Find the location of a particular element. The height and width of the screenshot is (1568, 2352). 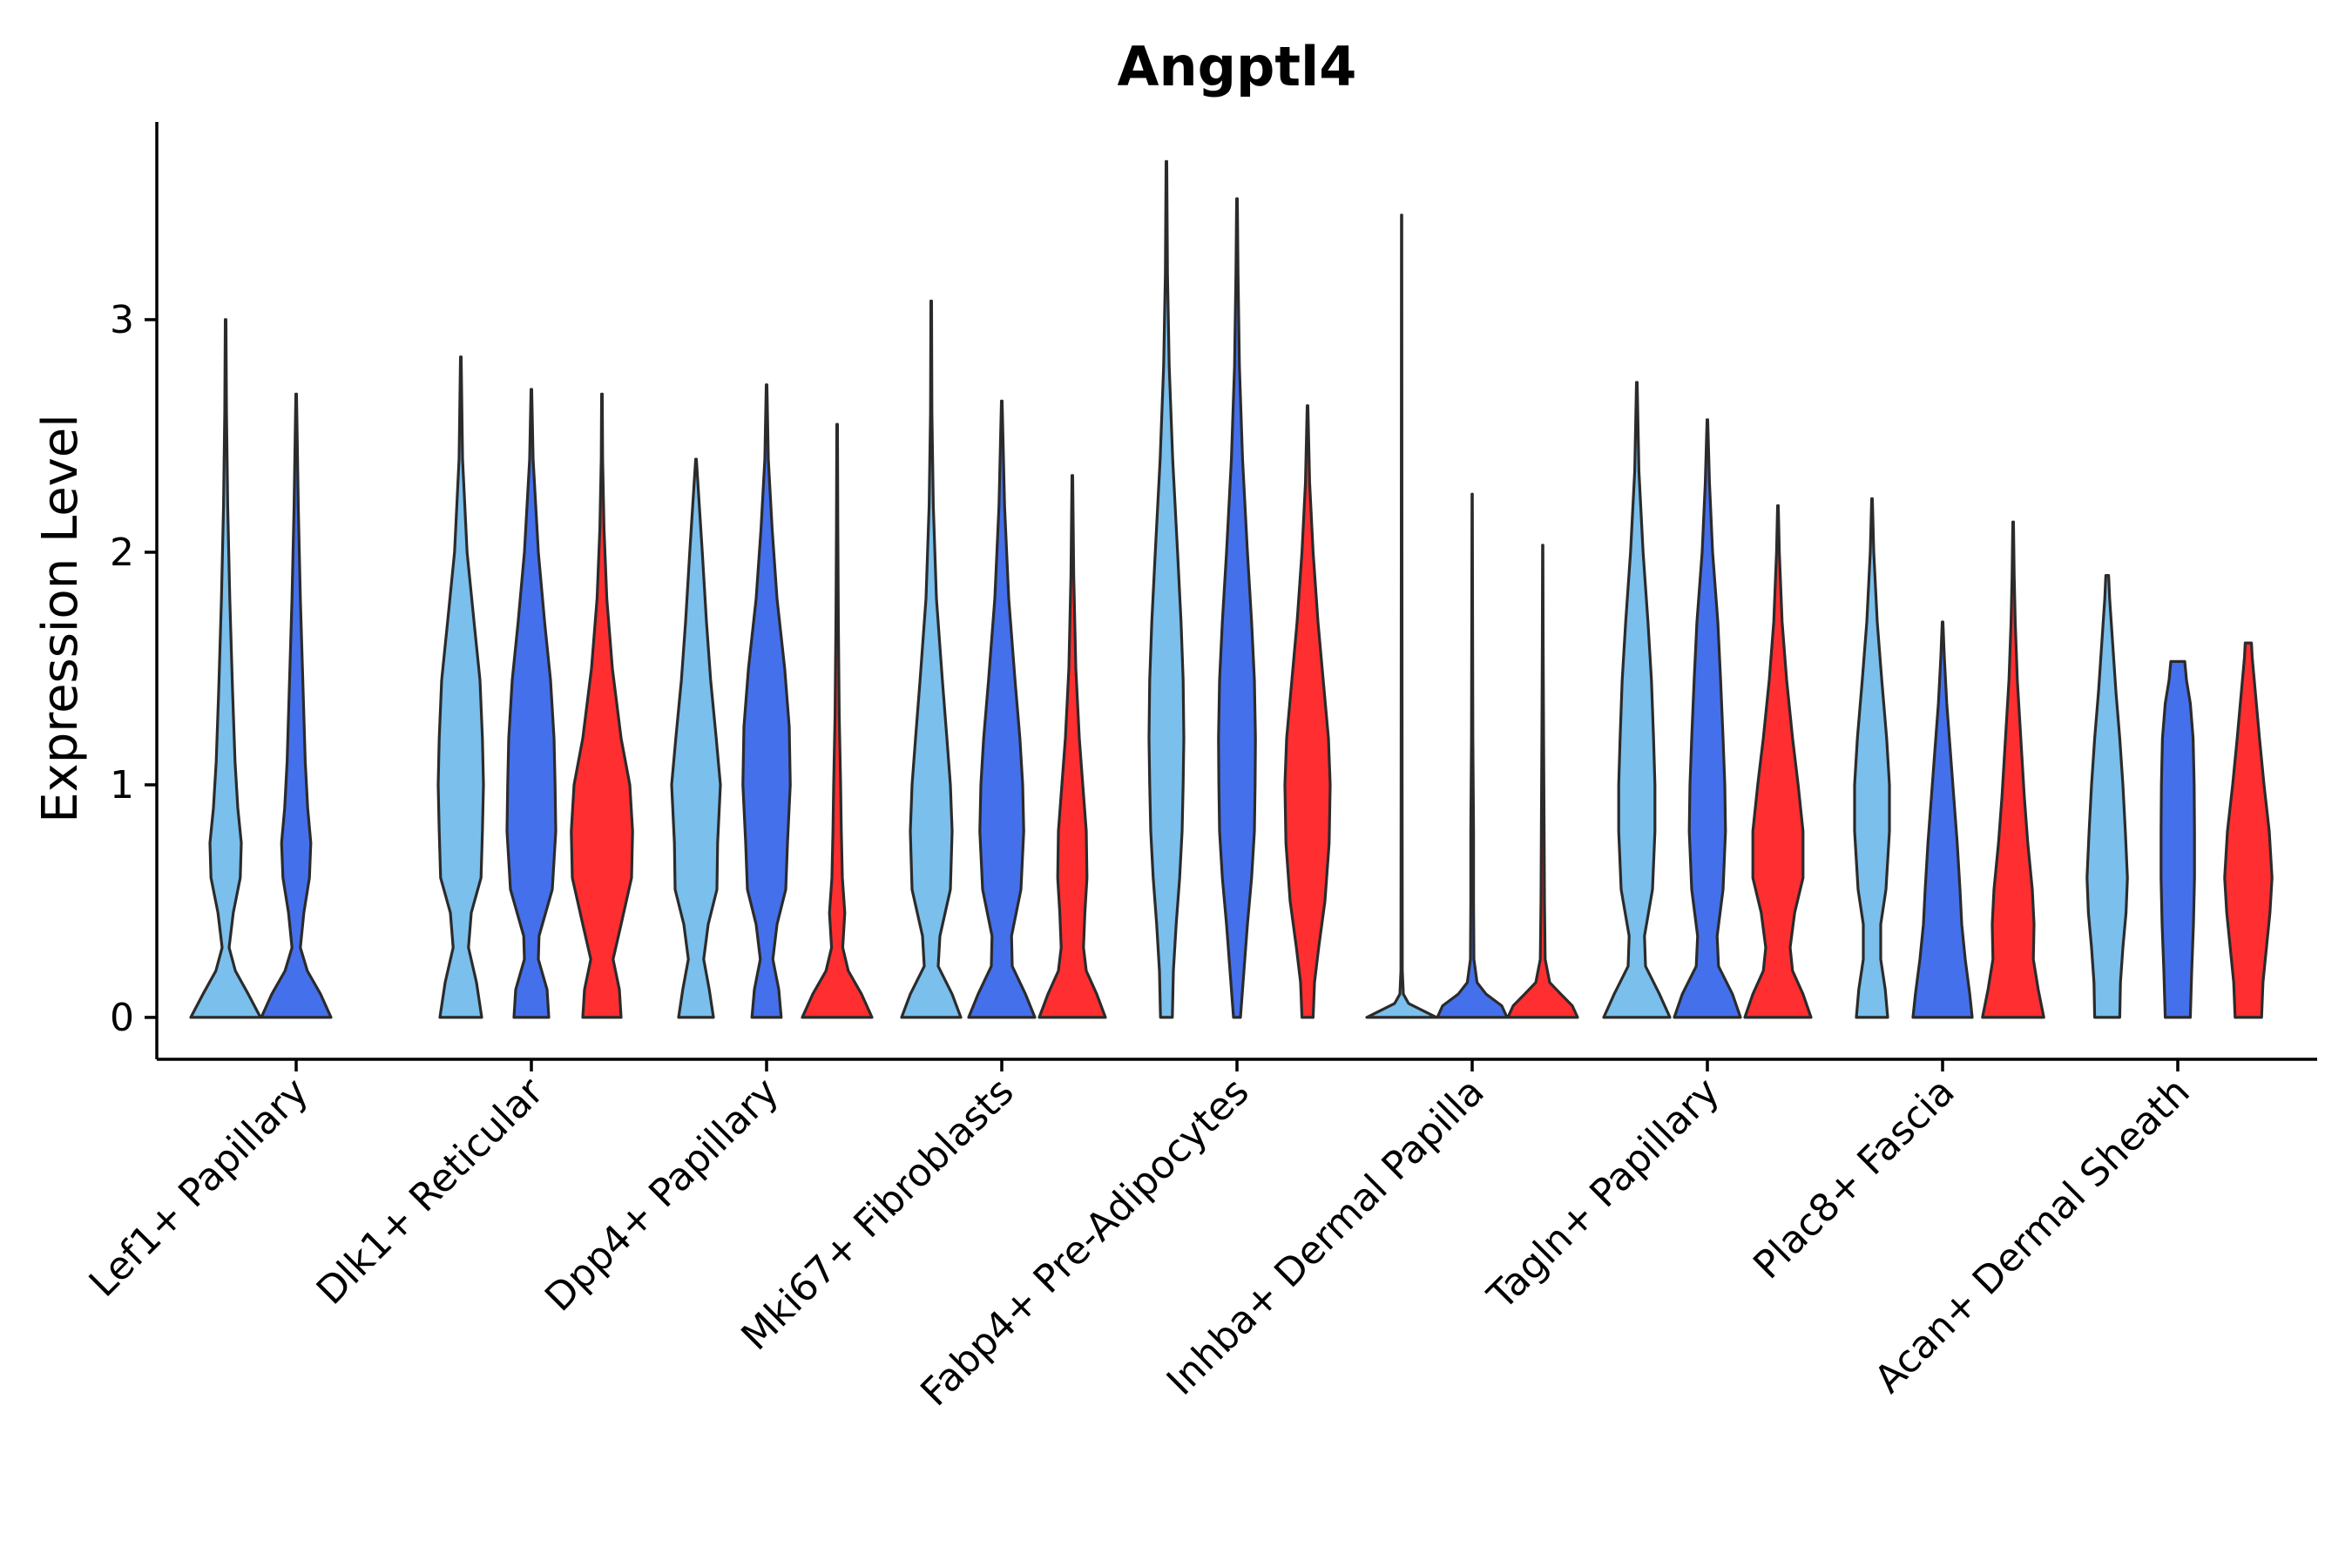

y-axis-label: Expression Level is located at coordinates (61, 618).